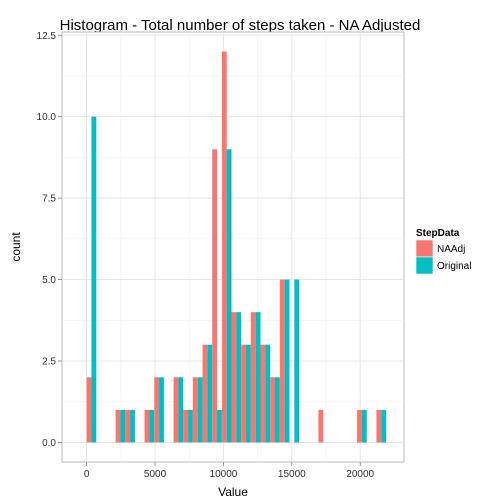  I want to click on x-tick-label: 5000, so click(155, 474).